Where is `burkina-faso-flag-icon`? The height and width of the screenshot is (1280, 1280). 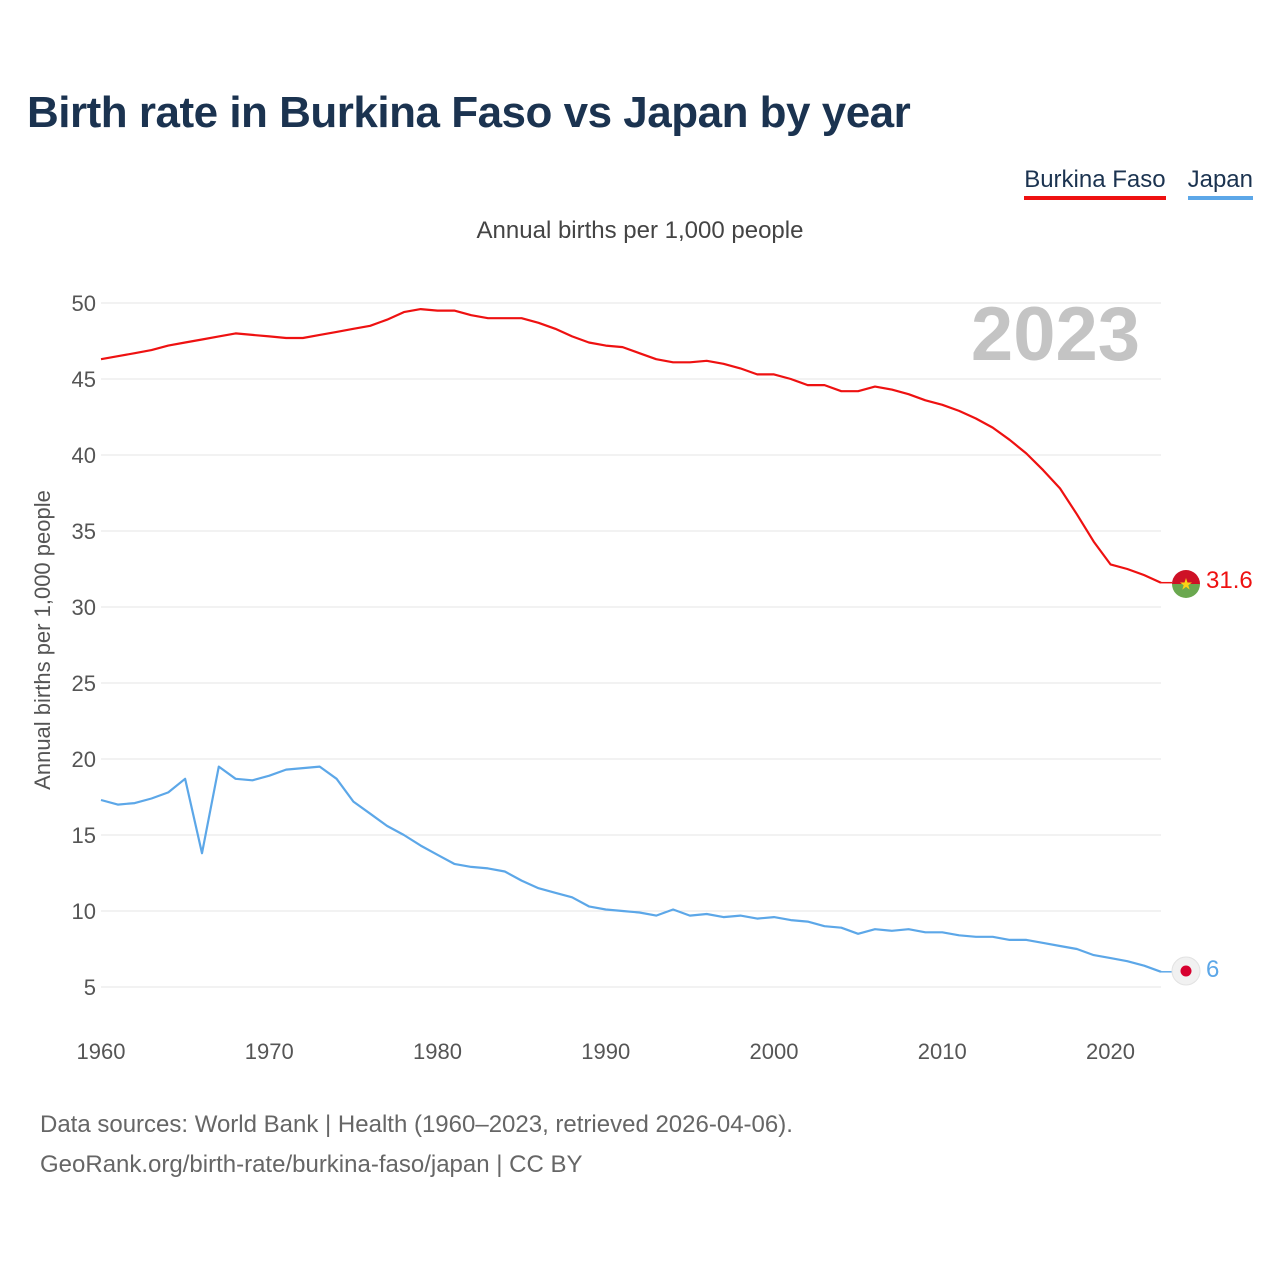 burkina-faso-flag-icon is located at coordinates (1186, 584).